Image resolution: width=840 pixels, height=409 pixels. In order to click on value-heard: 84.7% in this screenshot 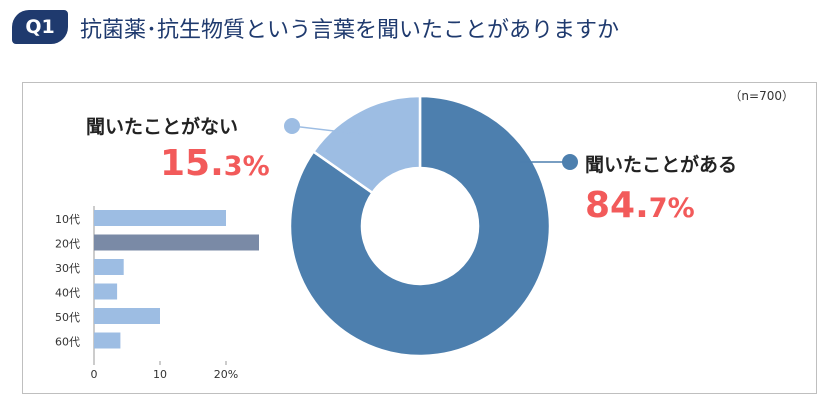, I will do `click(640, 206)`.